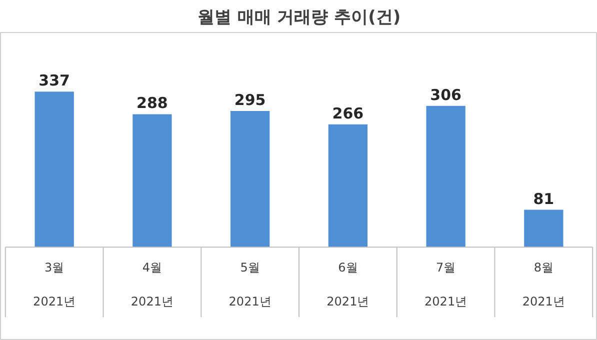 This screenshot has height=340, width=597. I want to click on category-label: 6월 2021년, so click(348, 284).